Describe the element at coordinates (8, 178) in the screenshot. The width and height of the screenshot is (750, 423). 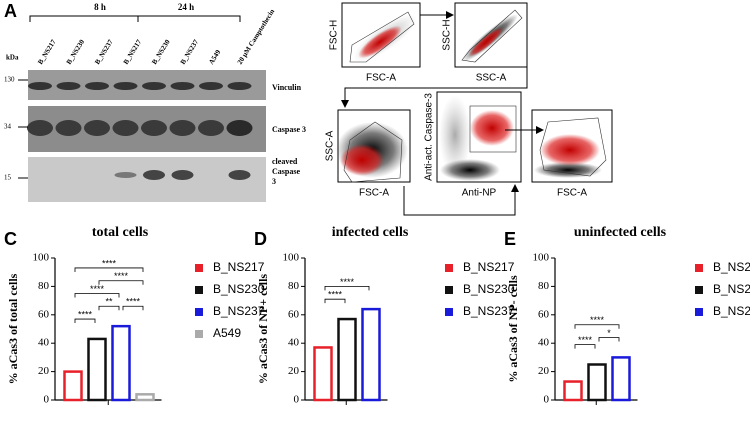
I see `kda-marker: 15` at that location.